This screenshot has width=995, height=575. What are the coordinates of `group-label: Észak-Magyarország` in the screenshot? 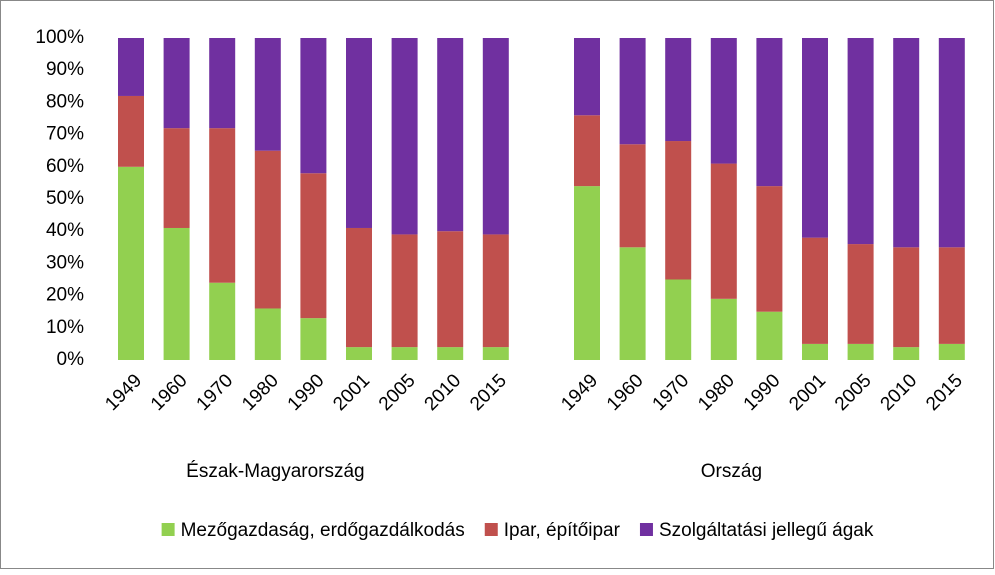 It's located at (275, 471).